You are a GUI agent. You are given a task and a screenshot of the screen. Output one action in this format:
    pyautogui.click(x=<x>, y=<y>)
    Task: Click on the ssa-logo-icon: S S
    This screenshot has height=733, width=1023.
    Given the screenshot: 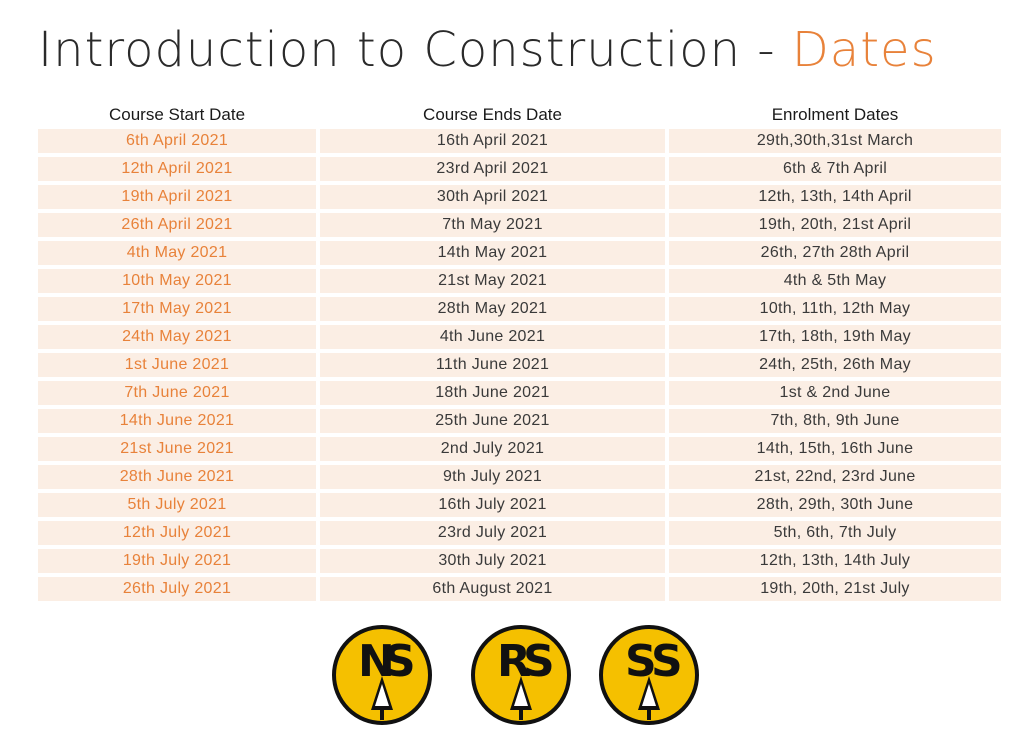 What is the action you would take?
    pyautogui.click(x=649, y=675)
    